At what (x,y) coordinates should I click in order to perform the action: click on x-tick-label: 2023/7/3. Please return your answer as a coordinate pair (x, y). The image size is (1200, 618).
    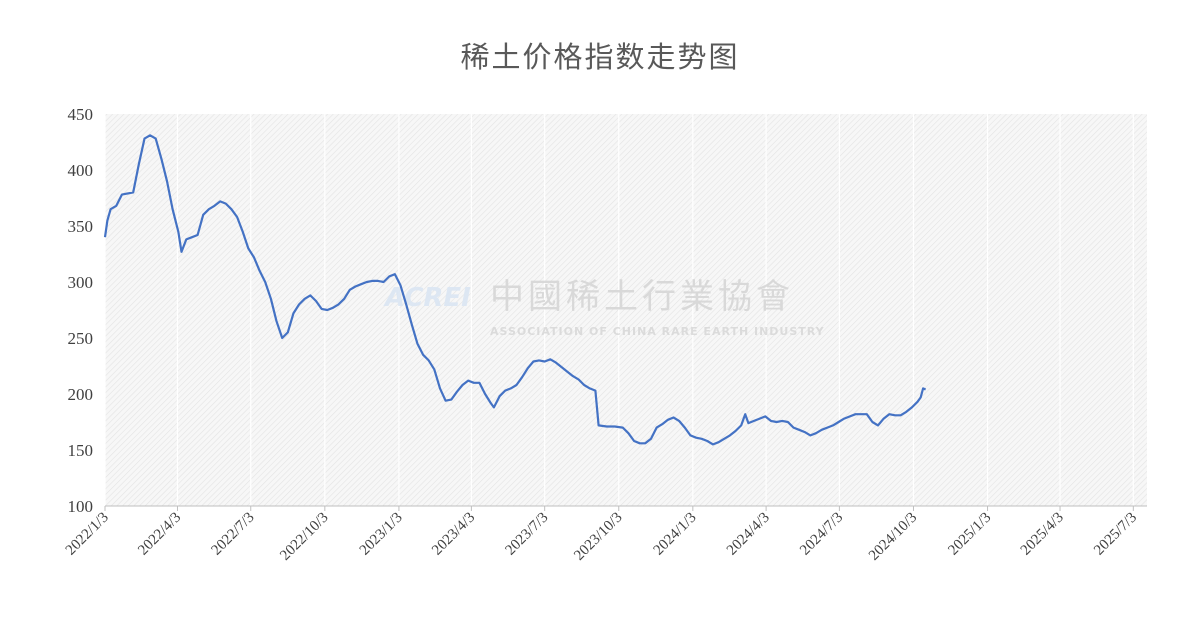
    Looking at the image, I should click on (526, 534).